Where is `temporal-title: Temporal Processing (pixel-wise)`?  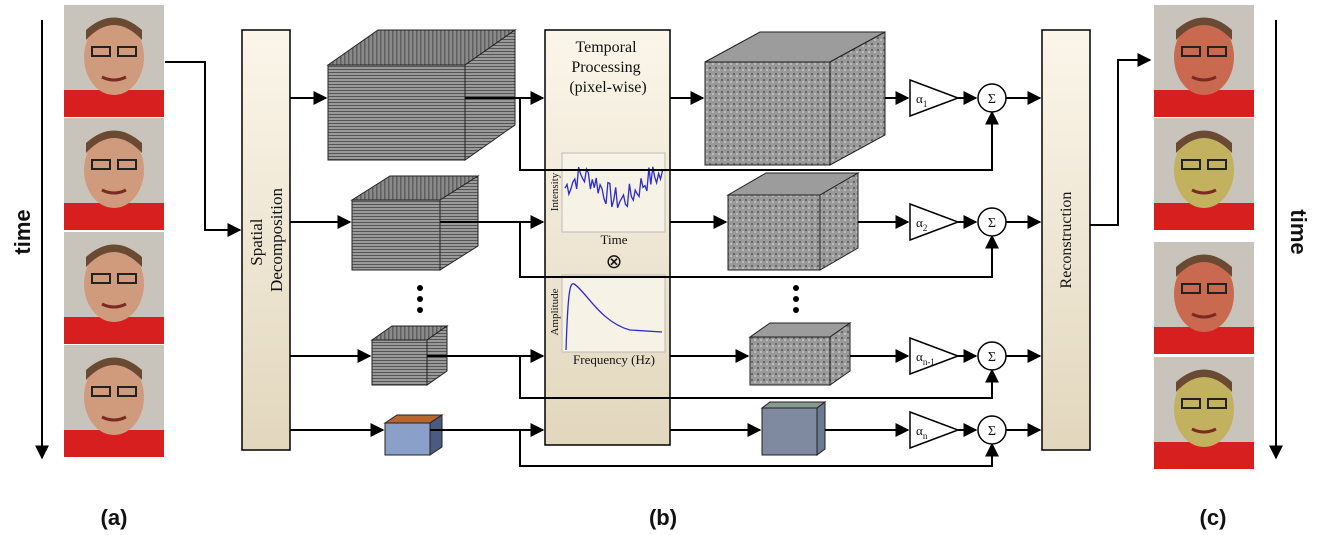
temporal-title: Temporal Processing (pixel-wise) is located at coordinates (607, 67).